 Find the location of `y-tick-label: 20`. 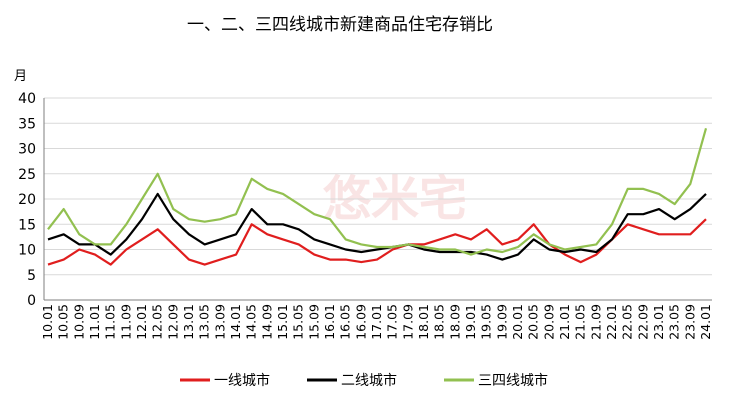

y-tick-label: 20 is located at coordinates (27, 200).